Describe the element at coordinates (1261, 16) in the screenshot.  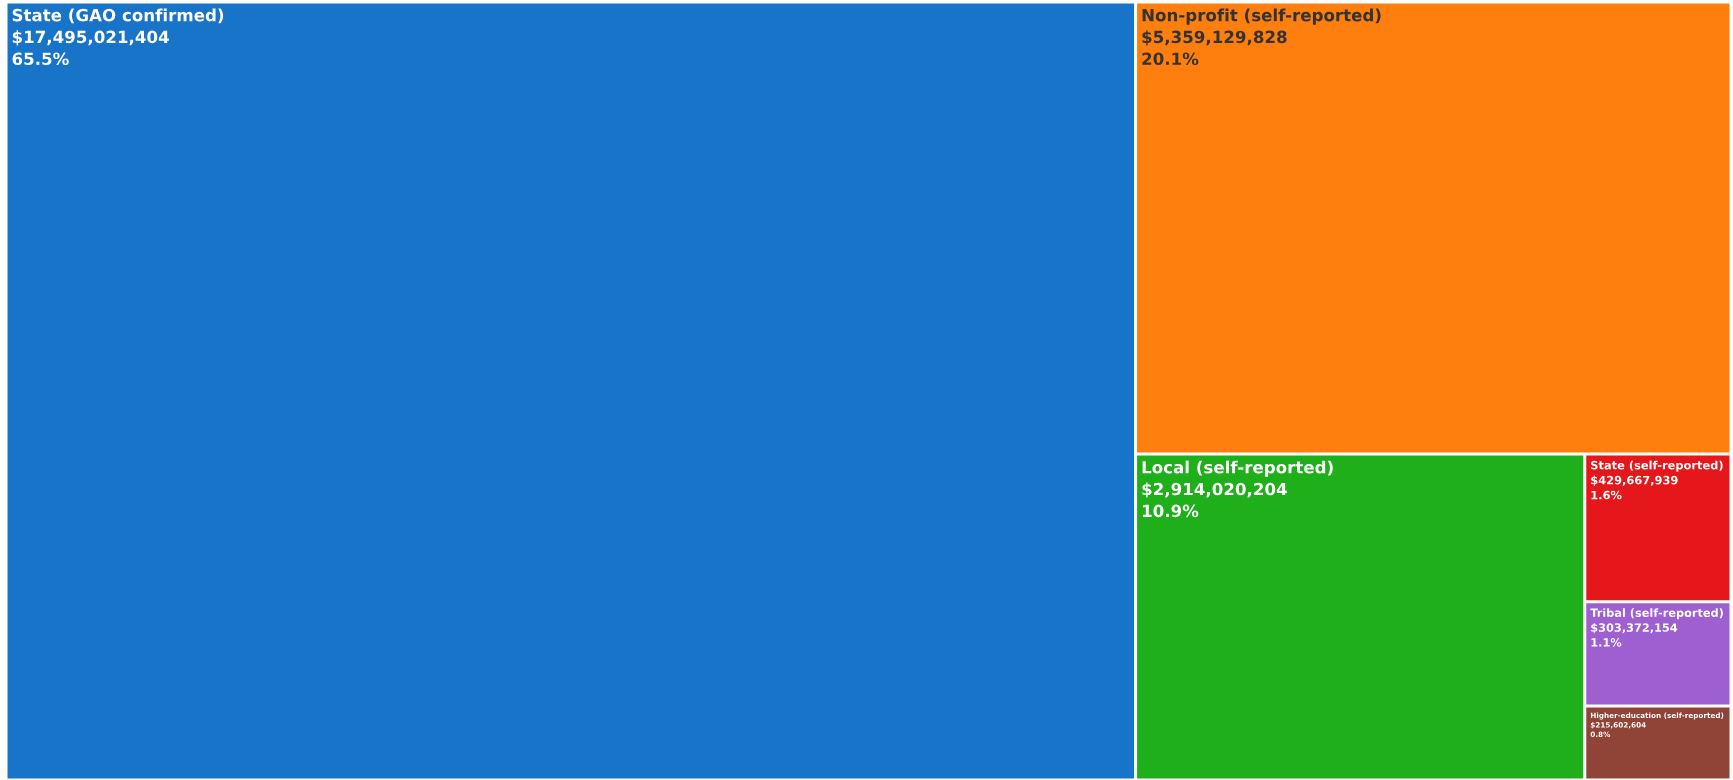
I see `category-label: Non-profit (self-reported)` at that location.